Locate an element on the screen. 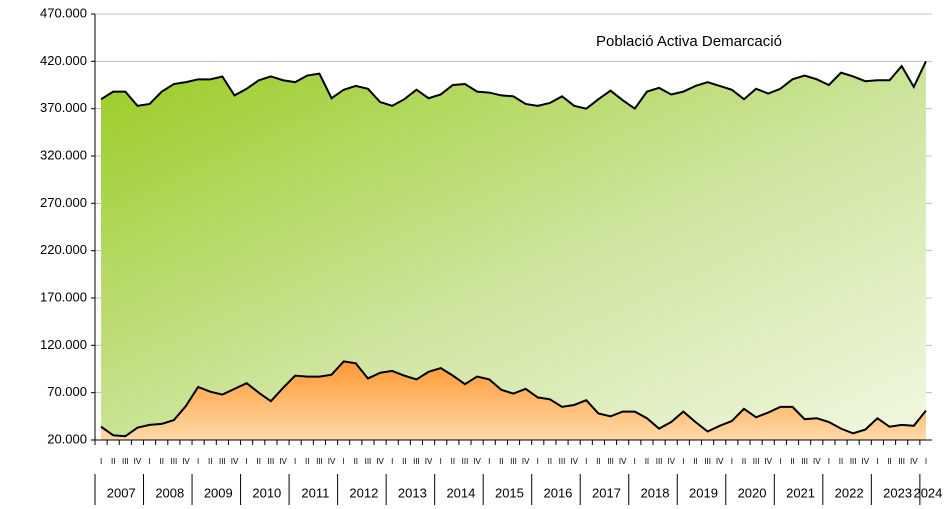 The width and height of the screenshot is (948, 509). year-label: 2024 is located at coordinates (927, 492).